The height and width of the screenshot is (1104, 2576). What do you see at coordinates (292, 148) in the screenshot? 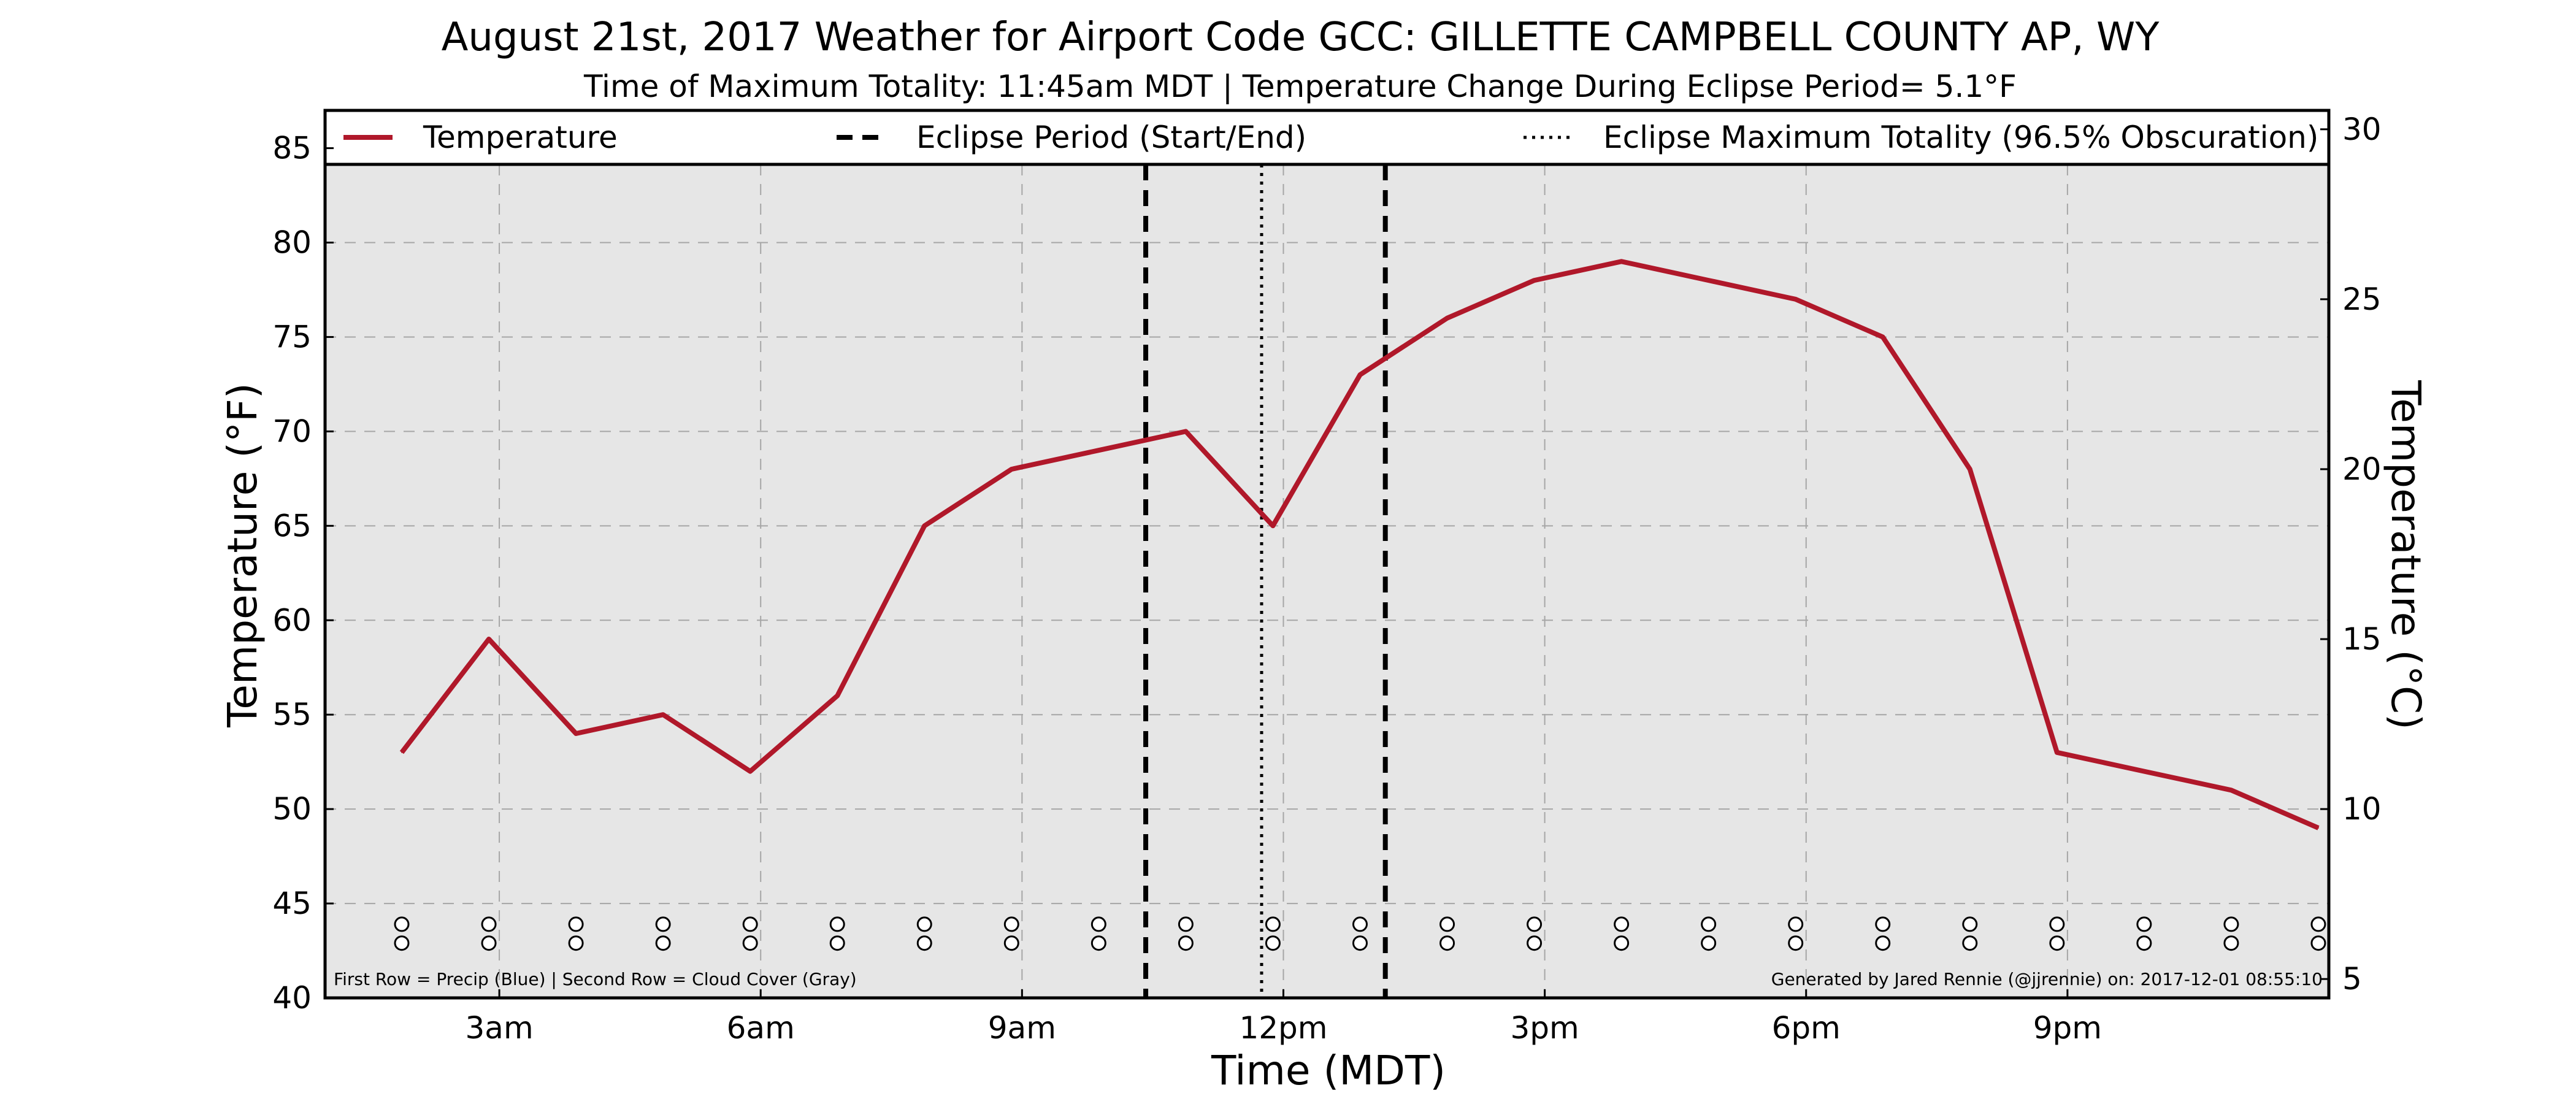
I see `y-tick-label: 85` at bounding box center [292, 148].